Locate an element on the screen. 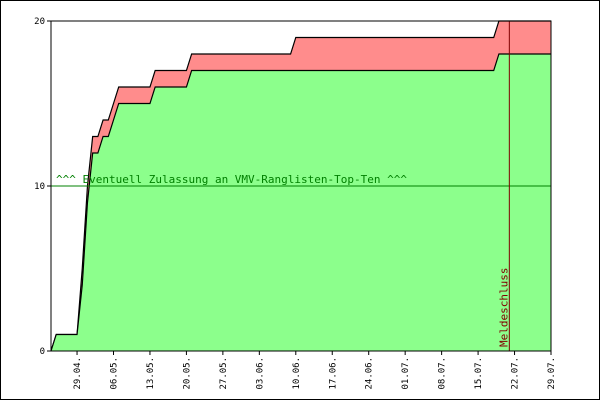  y-axis: 0 10 20 is located at coordinates (42, 187).